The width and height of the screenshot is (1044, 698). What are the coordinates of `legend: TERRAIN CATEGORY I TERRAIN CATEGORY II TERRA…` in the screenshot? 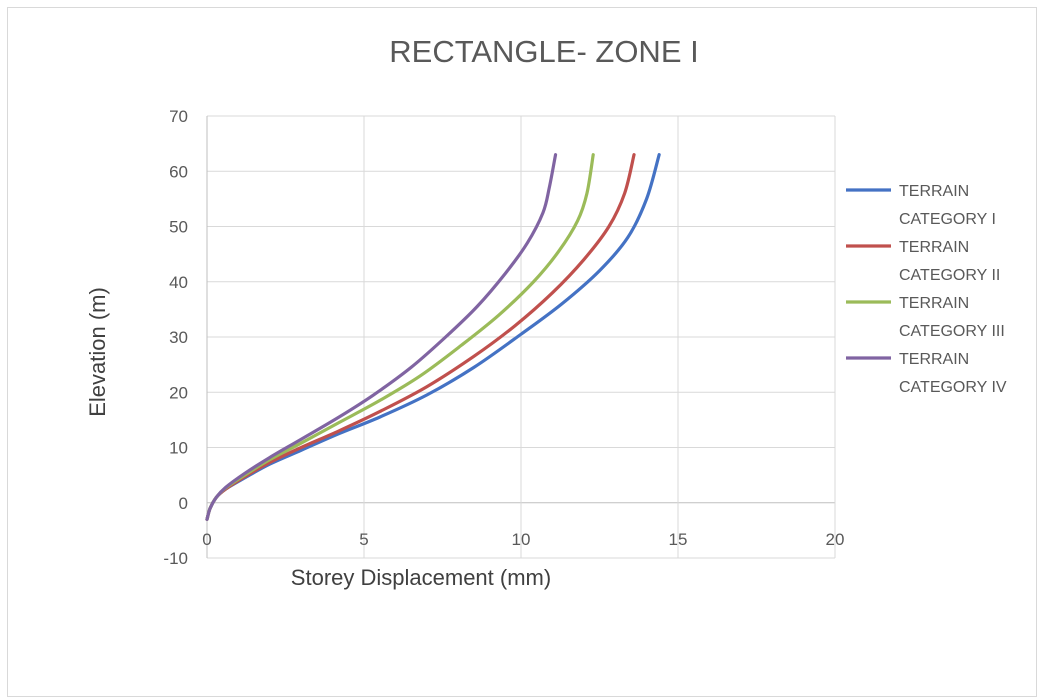 It's located at (926, 289).